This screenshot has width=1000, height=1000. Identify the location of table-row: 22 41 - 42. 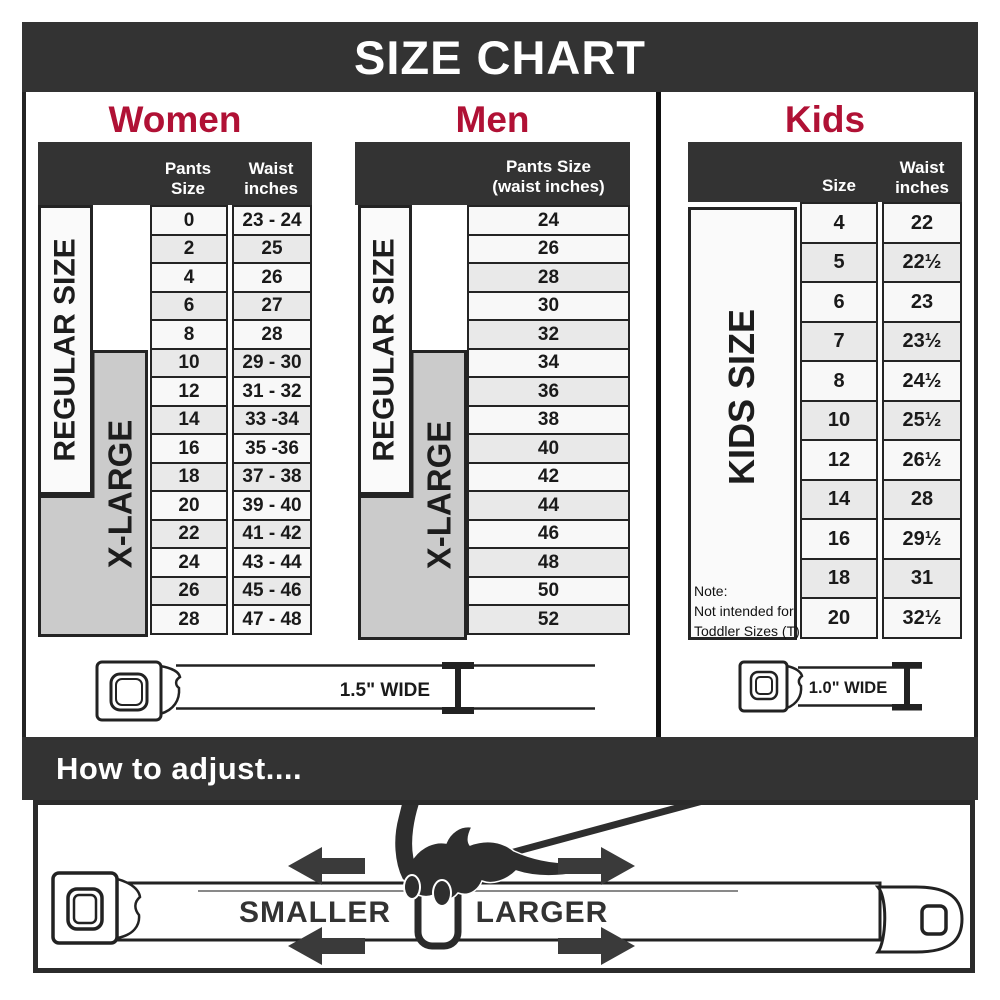
(231, 534).